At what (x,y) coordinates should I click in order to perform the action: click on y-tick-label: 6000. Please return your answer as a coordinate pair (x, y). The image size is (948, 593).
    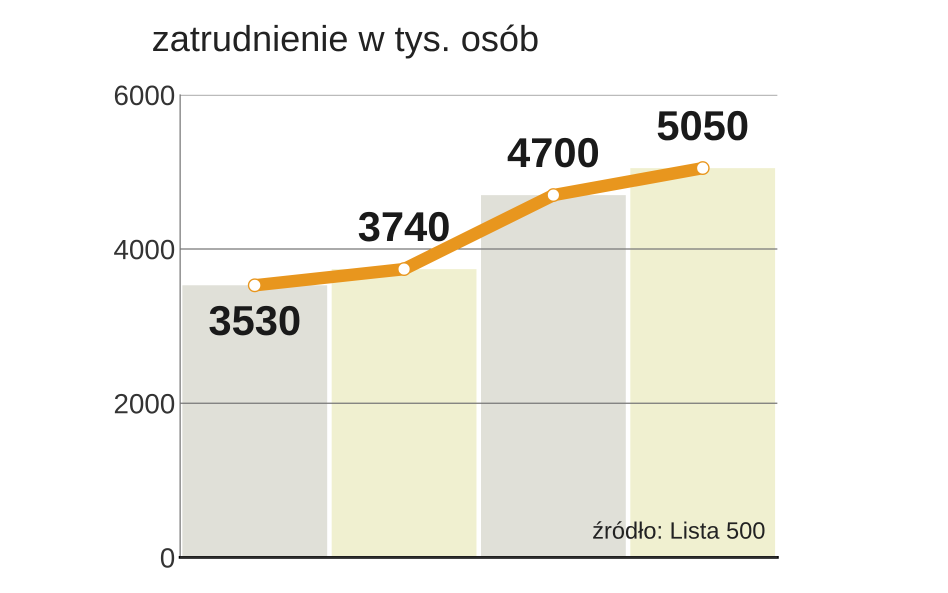
    Looking at the image, I should click on (144, 96).